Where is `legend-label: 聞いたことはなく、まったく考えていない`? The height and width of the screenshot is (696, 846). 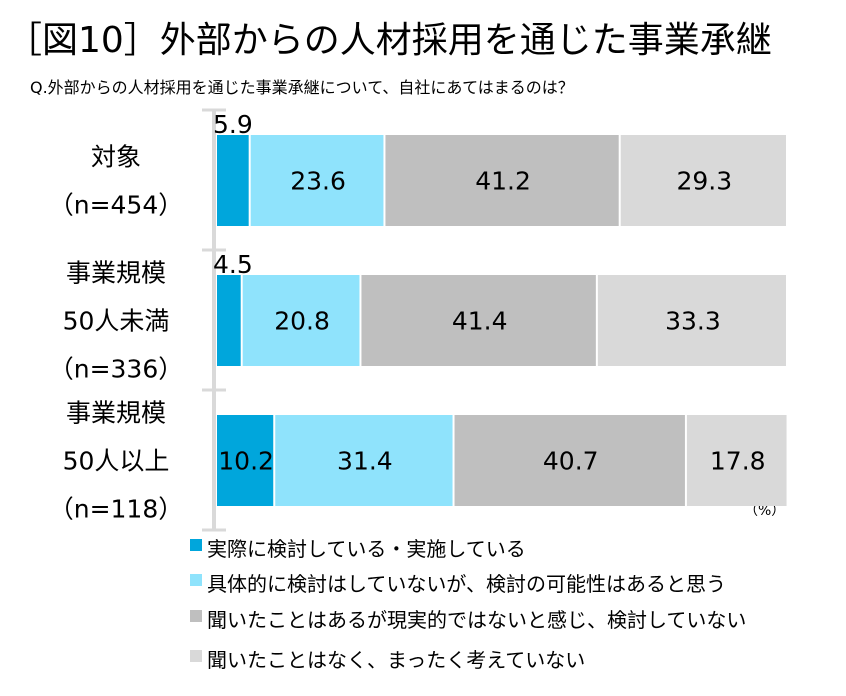 legend-label: 聞いたことはなく、まったく考えていない is located at coordinates (396, 660).